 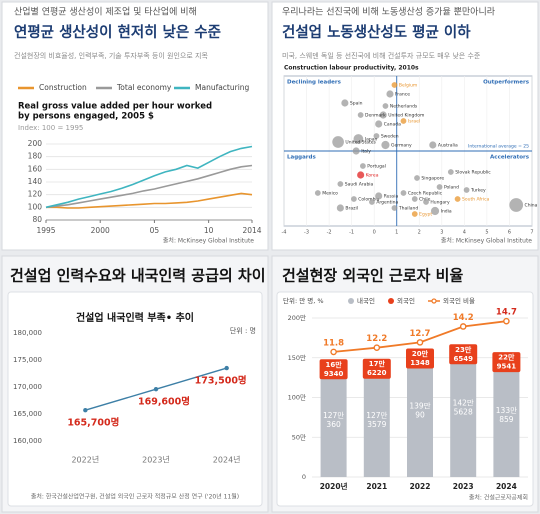 I want to click on legend-label: 내국인, so click(x=366, y=300).